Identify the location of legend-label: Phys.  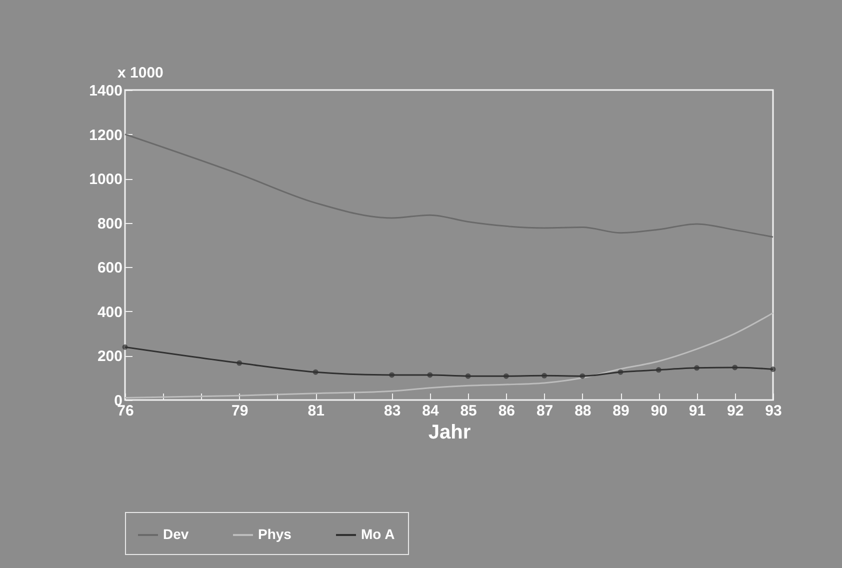
(275, 534).